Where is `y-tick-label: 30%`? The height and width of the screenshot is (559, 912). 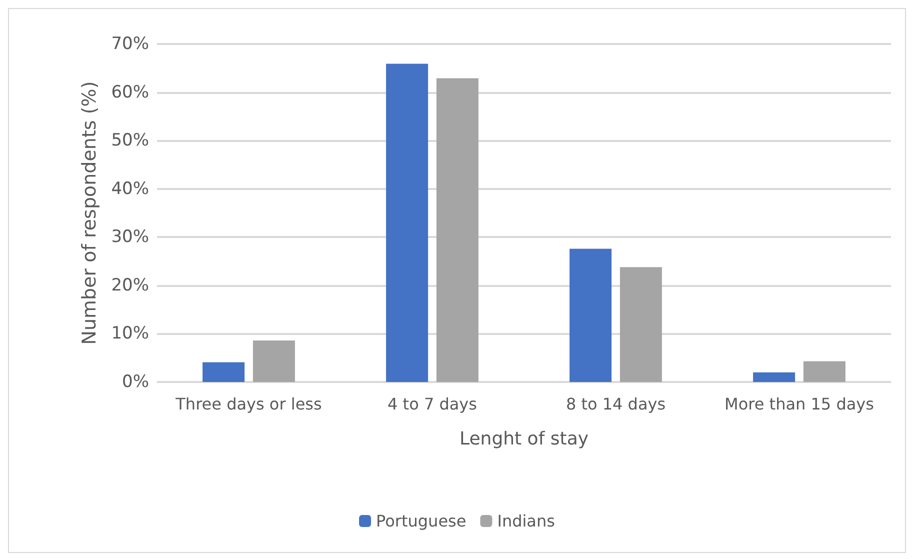
y-tick-label: 30% is located at coordinates (130, 237).